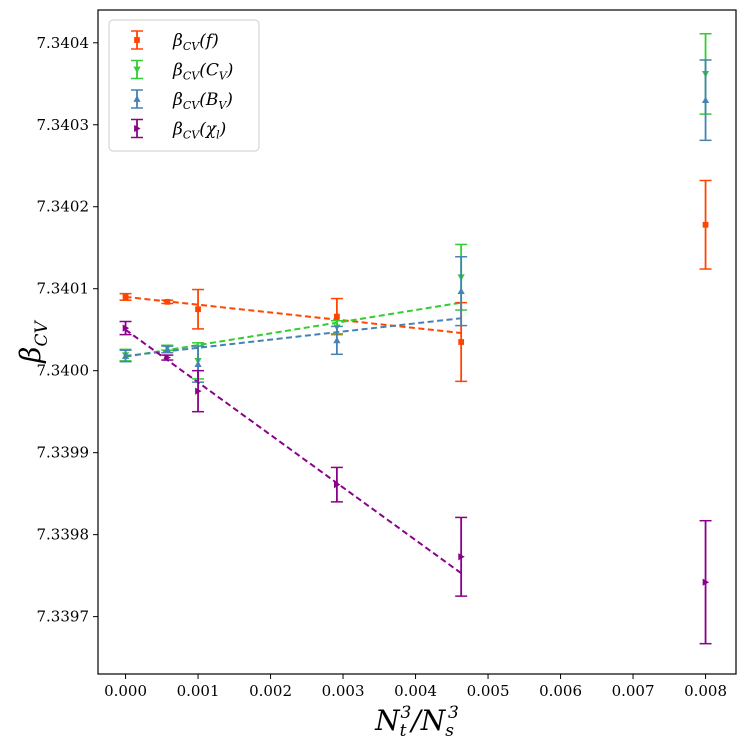 The width and height of the screenshot is (747, 747). I want to click on x-tick-label: 0.008, so click(705, 691).